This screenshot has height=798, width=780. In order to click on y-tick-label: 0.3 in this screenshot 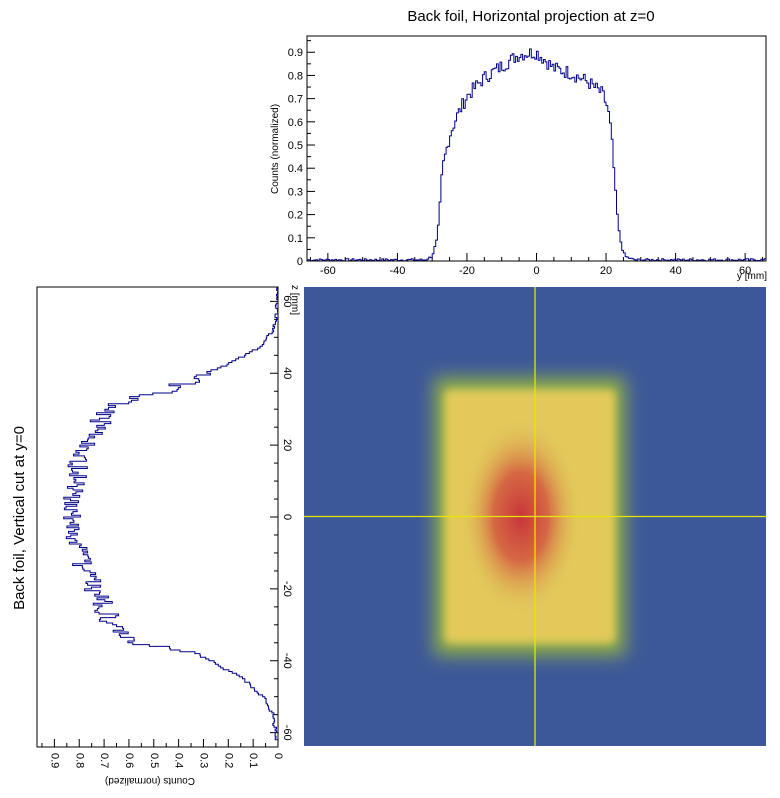, I will do `click(295, 192)`.